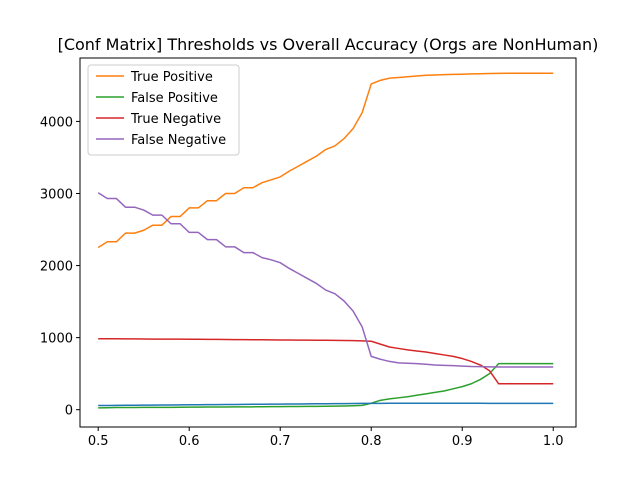  What do you see at coordinates (189, 441) in the screenshot?
I see `x-tick-label: 0.6` at bounding box center [189, 441].